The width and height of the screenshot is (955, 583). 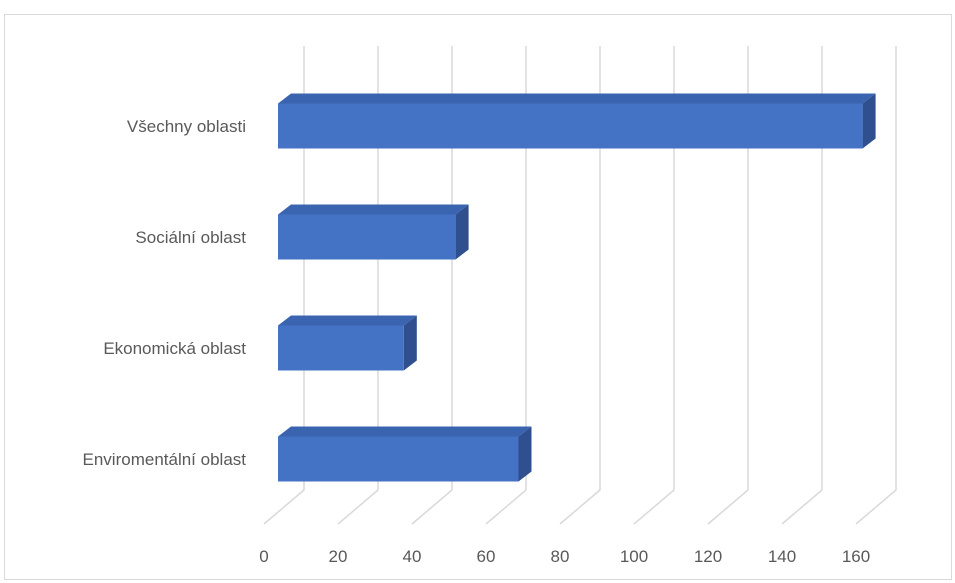 What do you see at coordinates (782, 556) in the screenshot?
I see `x-tick-label: 140` at bounding box center [782, 556].